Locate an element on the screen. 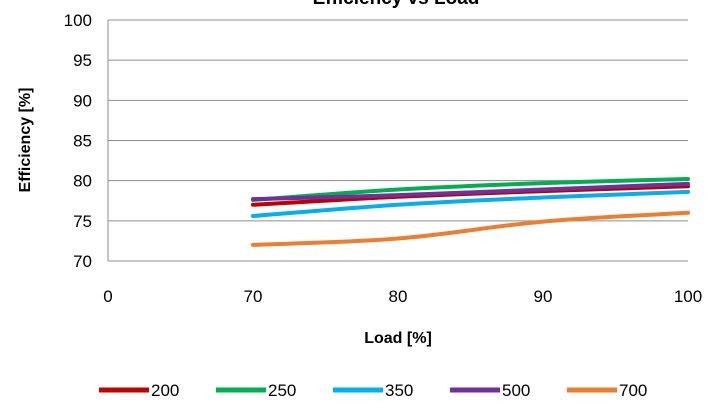  y-tick-label-100: 100 is located at coordinates (78, 20).